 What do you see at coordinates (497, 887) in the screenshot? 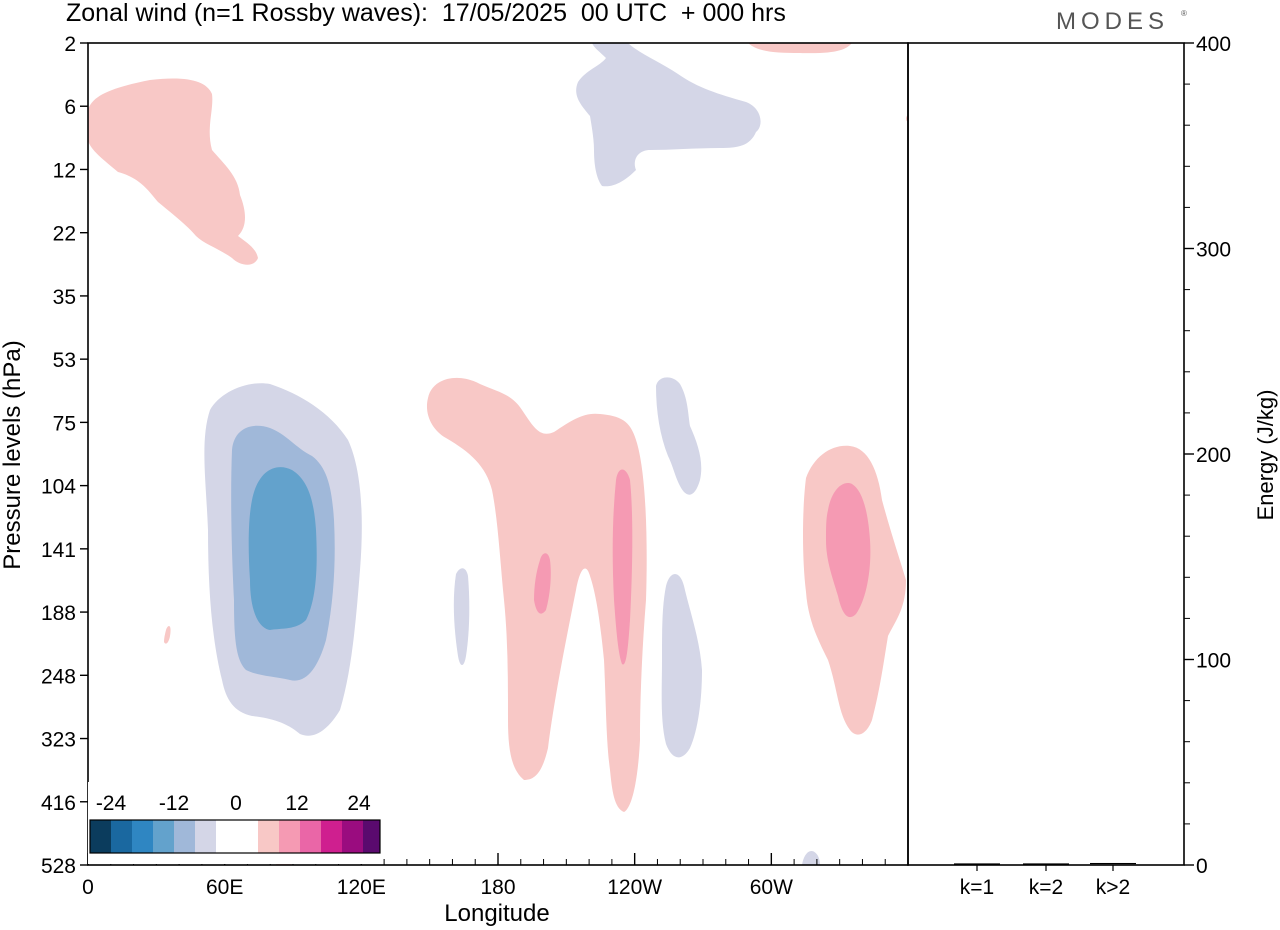
I see `x-tick-label: 180` at bounding box center [497, 887].